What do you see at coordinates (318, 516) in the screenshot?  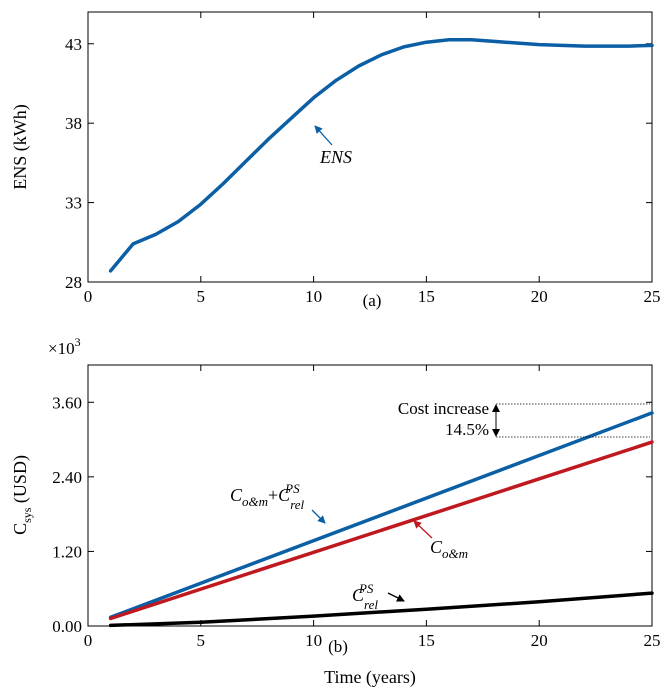 I see `total-cost-callout-arrow` at bounding box center [318, 516].